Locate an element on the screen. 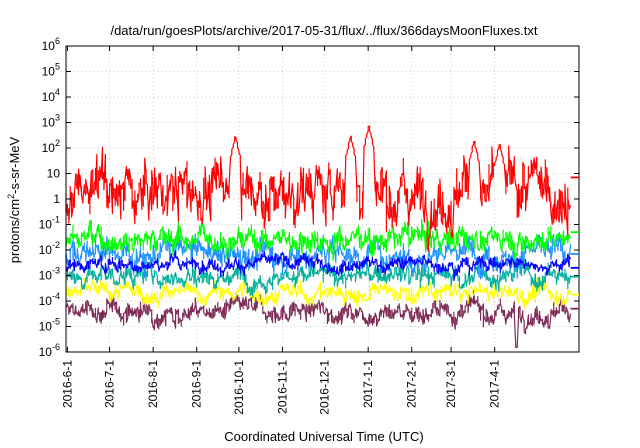 The image size is (640, 448). y-axis-title-superscript: 2 is located at coordinates (11, 196).